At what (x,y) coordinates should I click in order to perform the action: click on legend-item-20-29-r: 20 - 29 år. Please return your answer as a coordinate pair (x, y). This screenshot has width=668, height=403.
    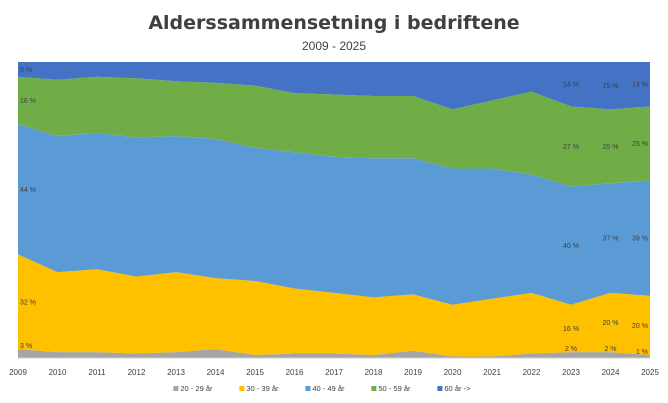
    Looking at the image, I should click on (193, 388).